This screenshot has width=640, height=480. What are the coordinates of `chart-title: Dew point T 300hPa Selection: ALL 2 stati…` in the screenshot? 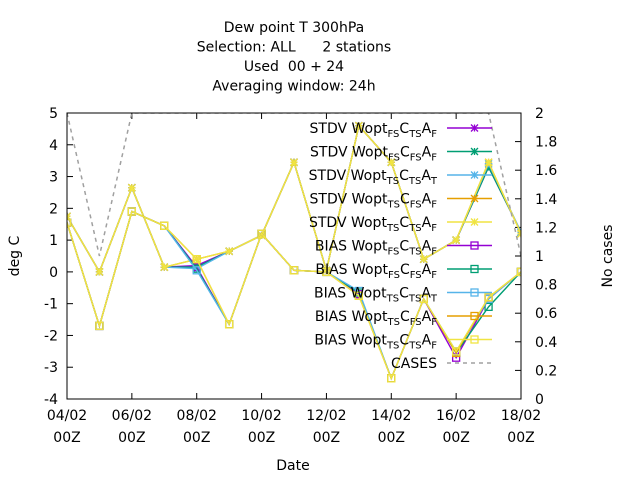 It's located at (294, 57).